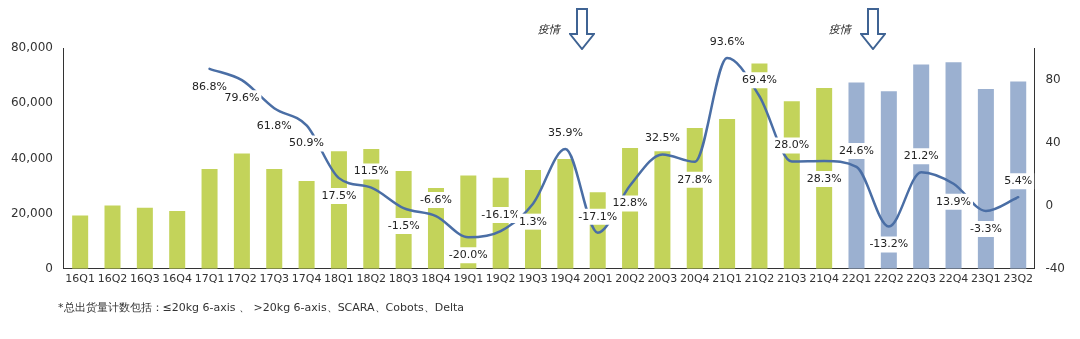 The height and width of the screenshot is (339, 1080). Describe the element at coordinates (598, 216) in the screenshot. I see `data-label: -17.1%` at that location.